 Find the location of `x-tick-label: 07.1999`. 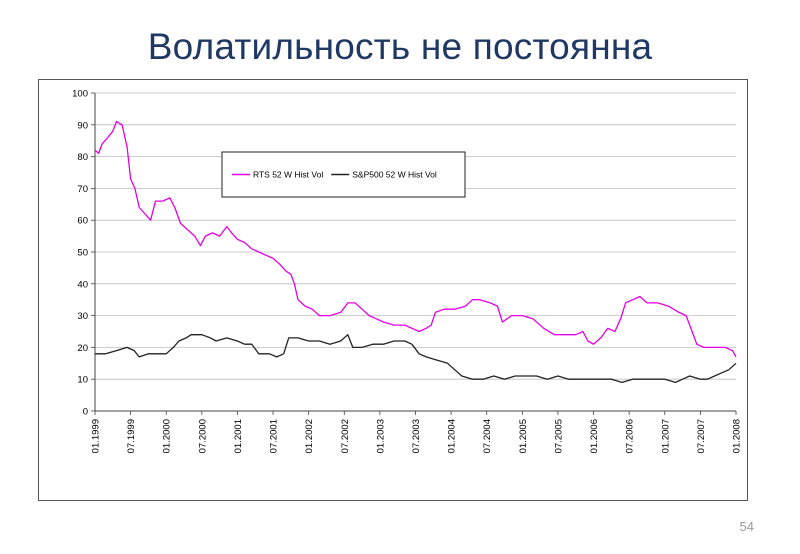

x-tick-label: 07.1999 is located at coordinates (131, 436).